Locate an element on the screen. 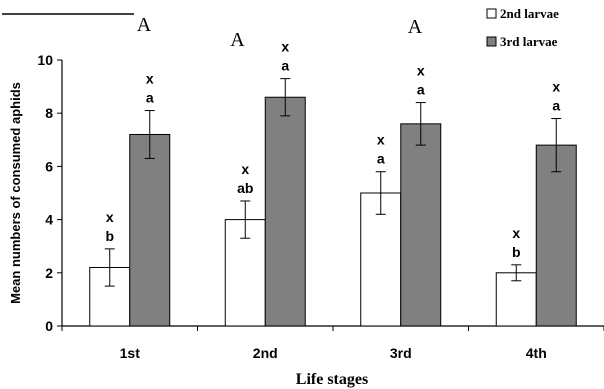 This screenshot has width=604, height=389. y-tick-label-4: 8 is located at coordinates (49, 113).